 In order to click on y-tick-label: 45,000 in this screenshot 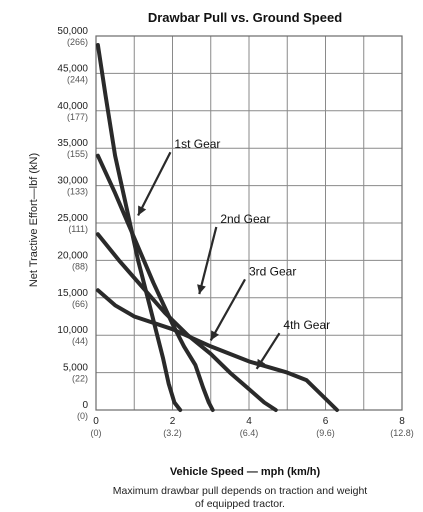, I will do `click(72, 68)`.